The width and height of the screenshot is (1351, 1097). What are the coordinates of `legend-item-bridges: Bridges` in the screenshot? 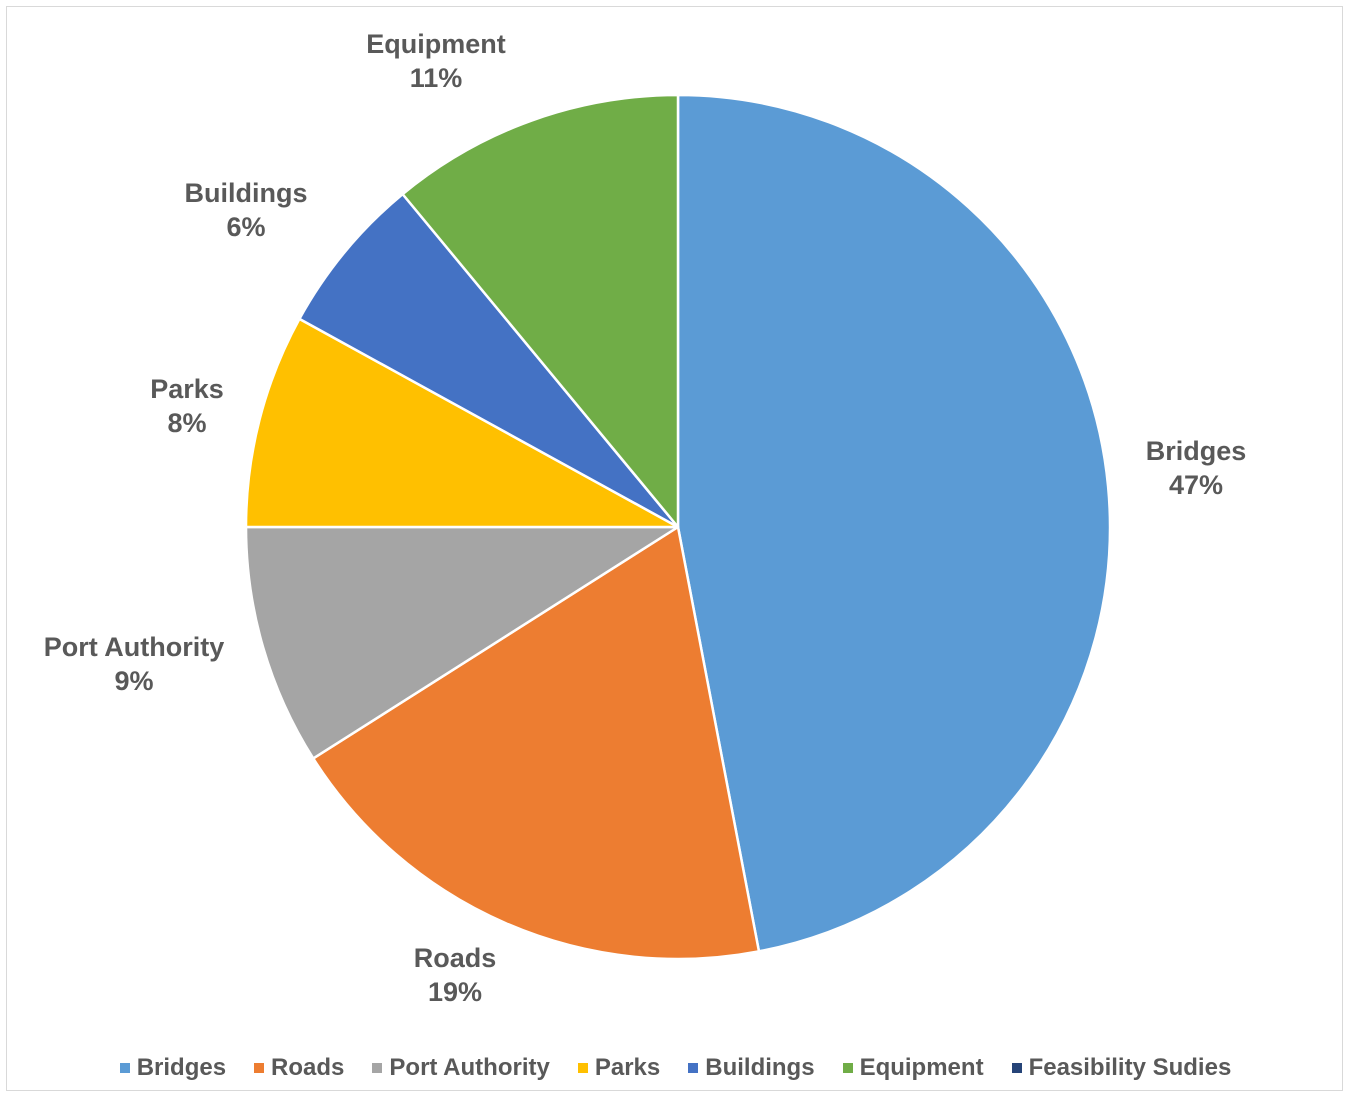 It's located at (173, 1068).